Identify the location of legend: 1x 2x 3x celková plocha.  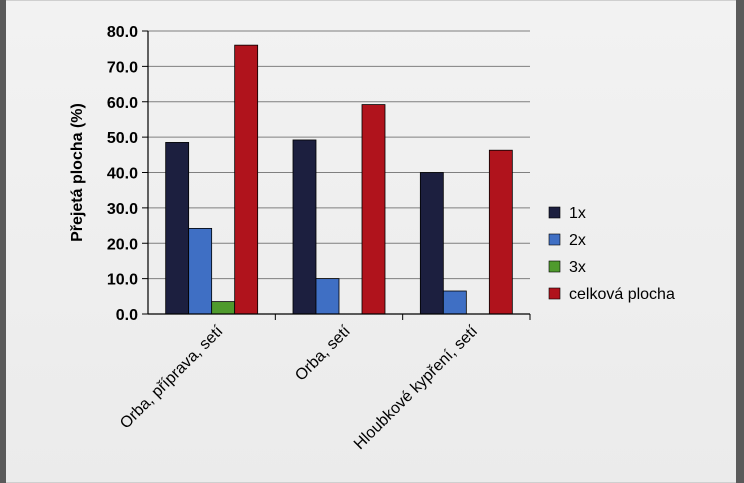
(611, 254).